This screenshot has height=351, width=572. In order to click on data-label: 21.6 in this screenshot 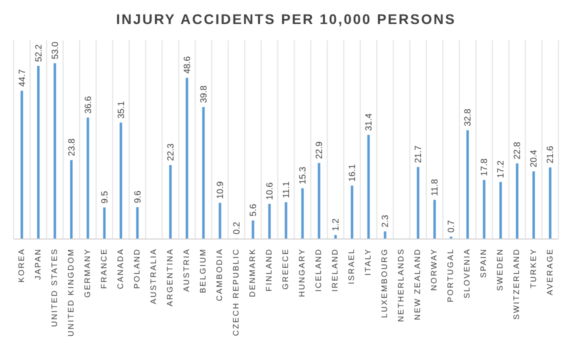, I will do `click(550, 155)`.